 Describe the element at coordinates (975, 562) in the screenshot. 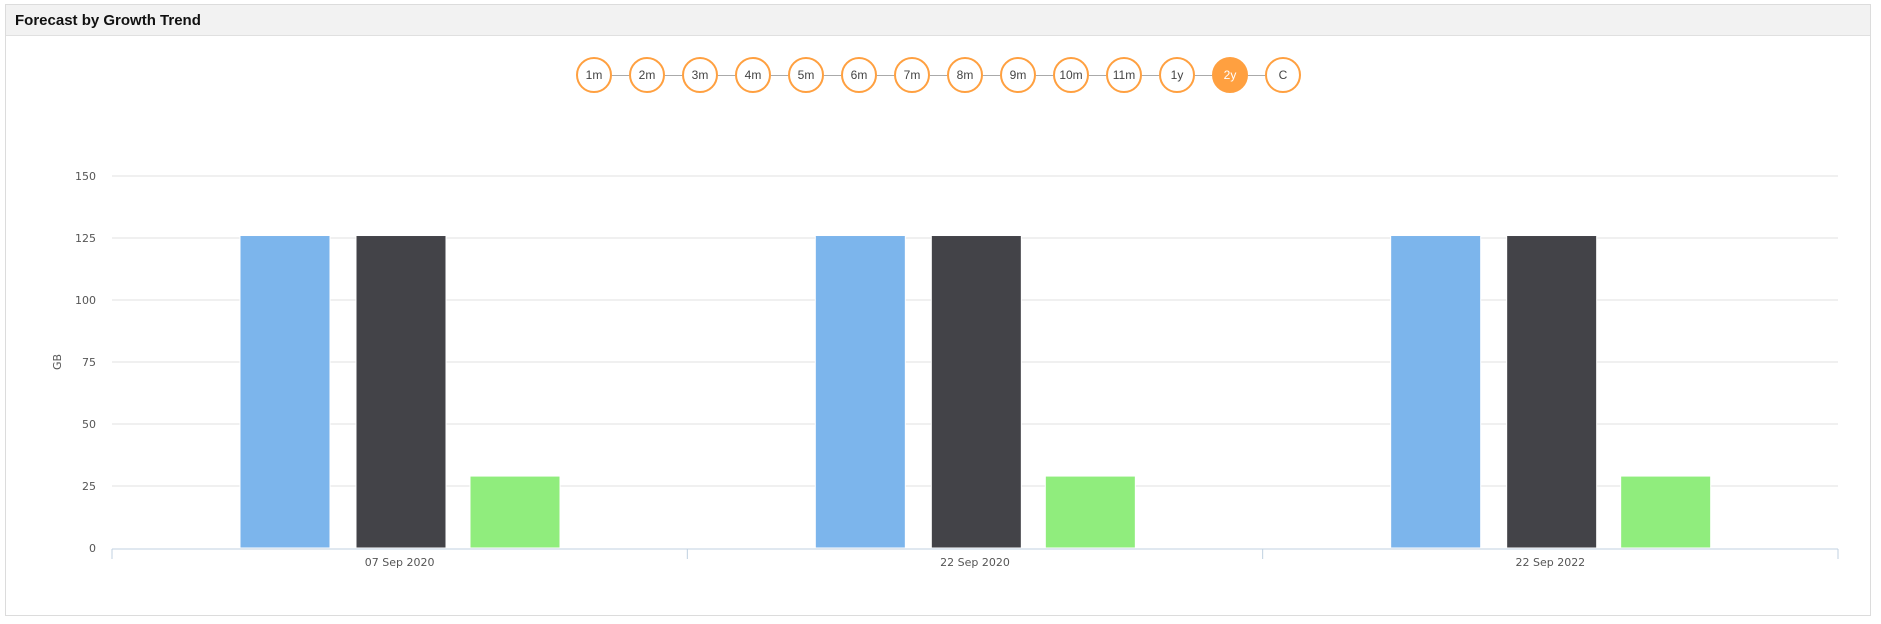

I see `x-tick-label: 22 Sep 2020` at that location.